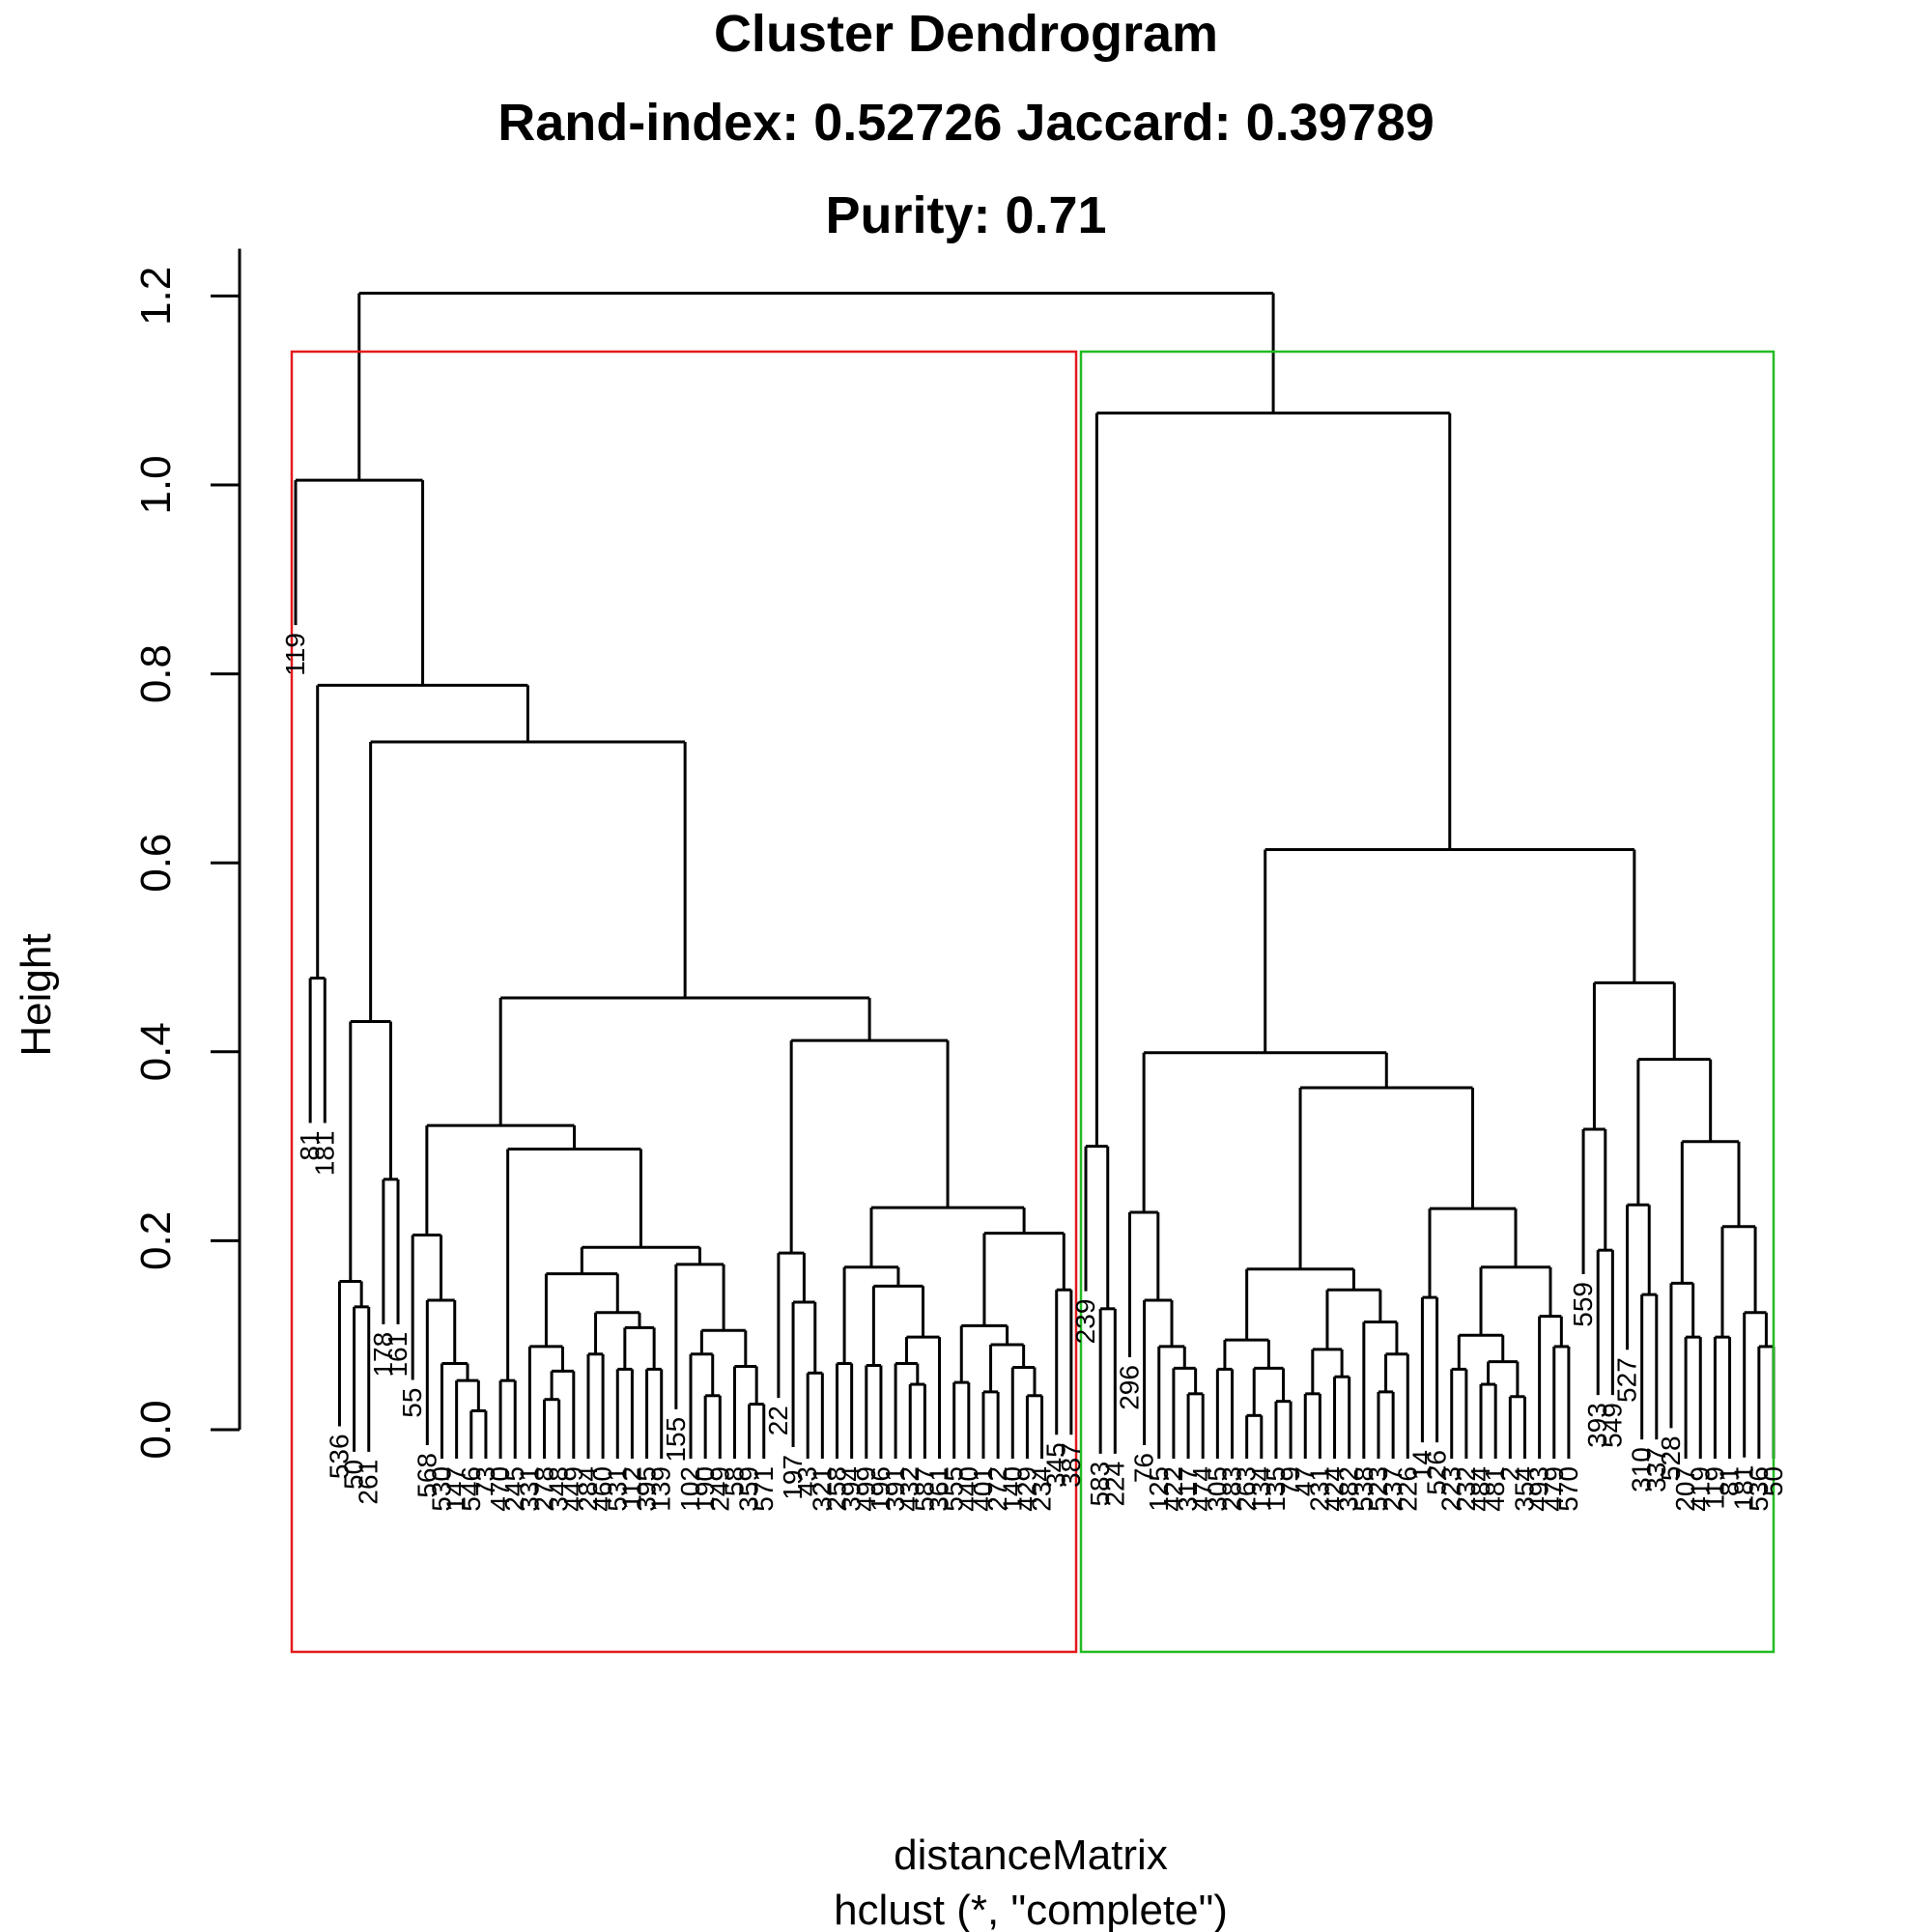 This screenshot has width=1932, height=1932. What do you see at coordinates (997, 1489) in the screenshot?
I see `leaf-label: 272` at bounding box center [997, 1489].